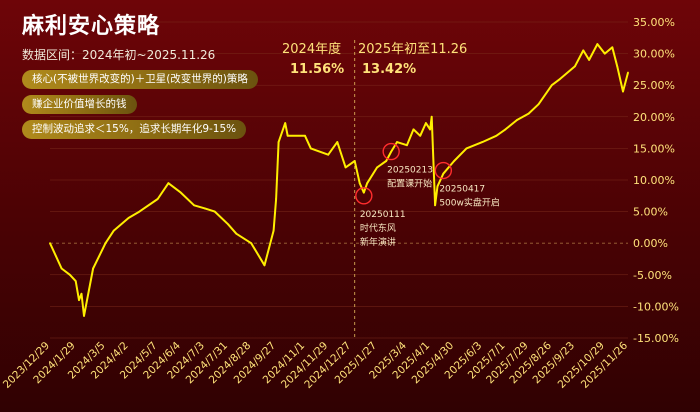 Image resolution: width=700 pixels, height=412 pixels. Describe the element at coordinates (654, 180) in the screenshot. I see `y-tick-label: 10.00%` at that location.